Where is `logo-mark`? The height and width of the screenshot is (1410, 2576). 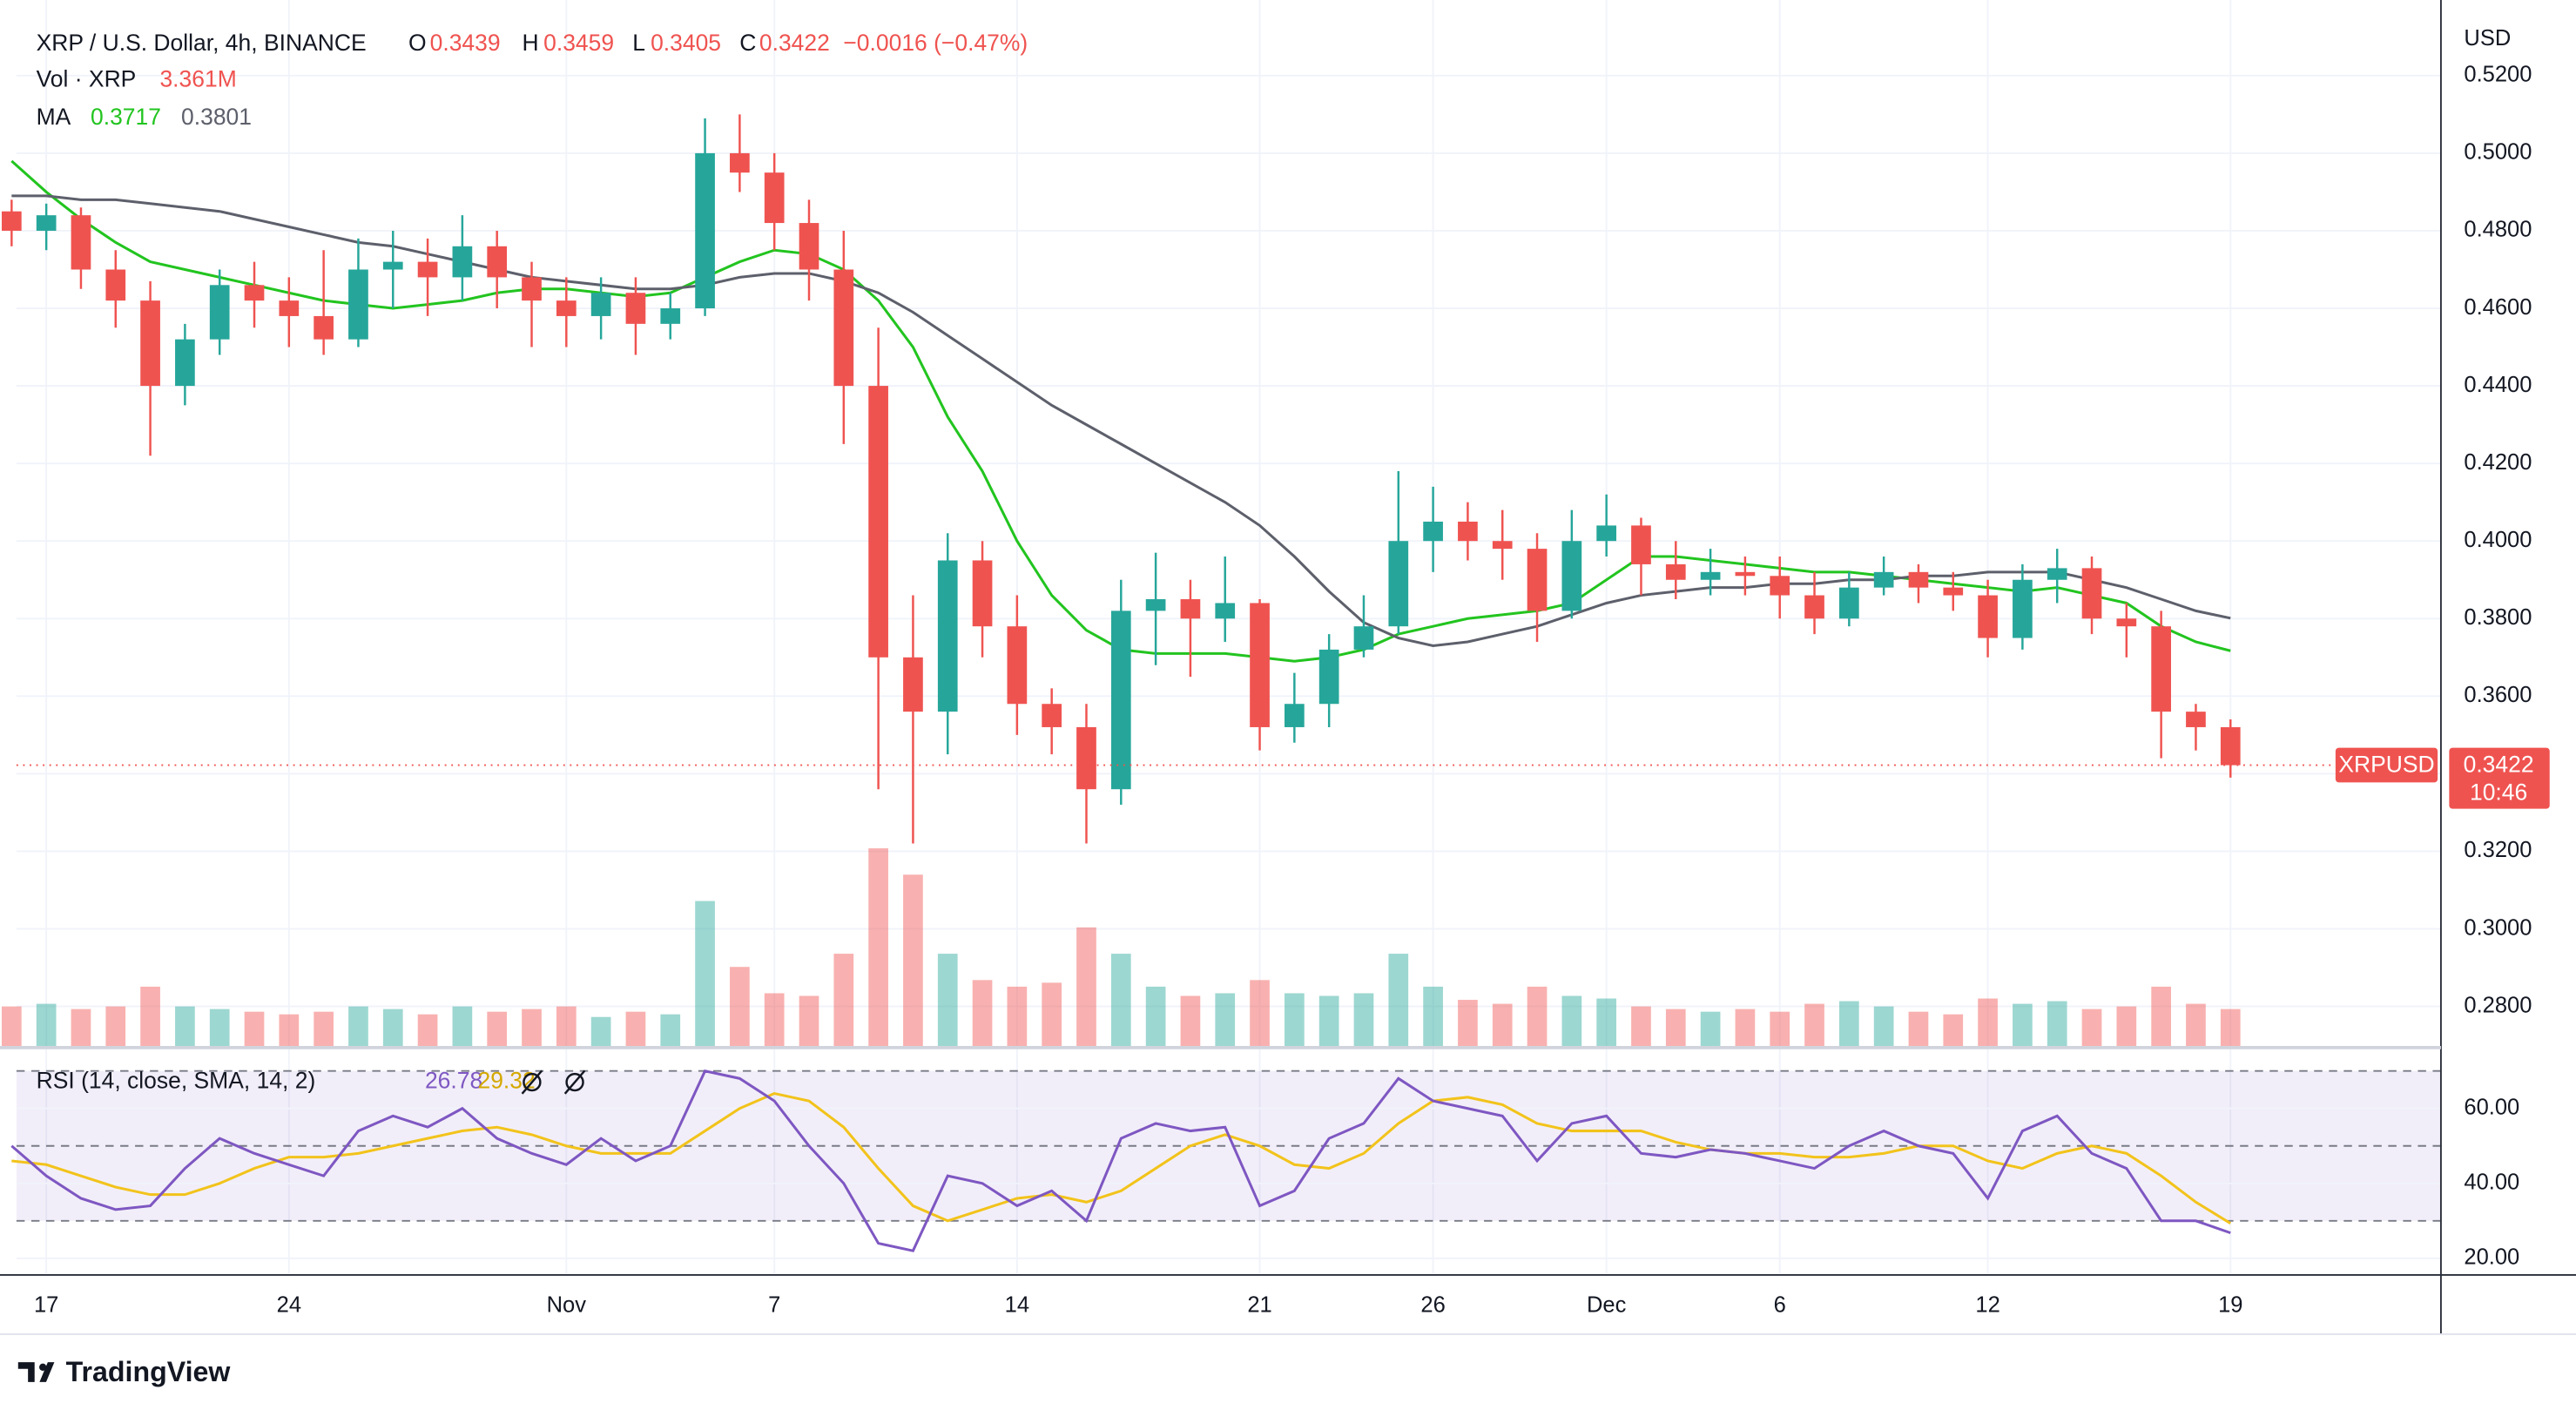
logo-mark is located at coordinates (36, 1372).